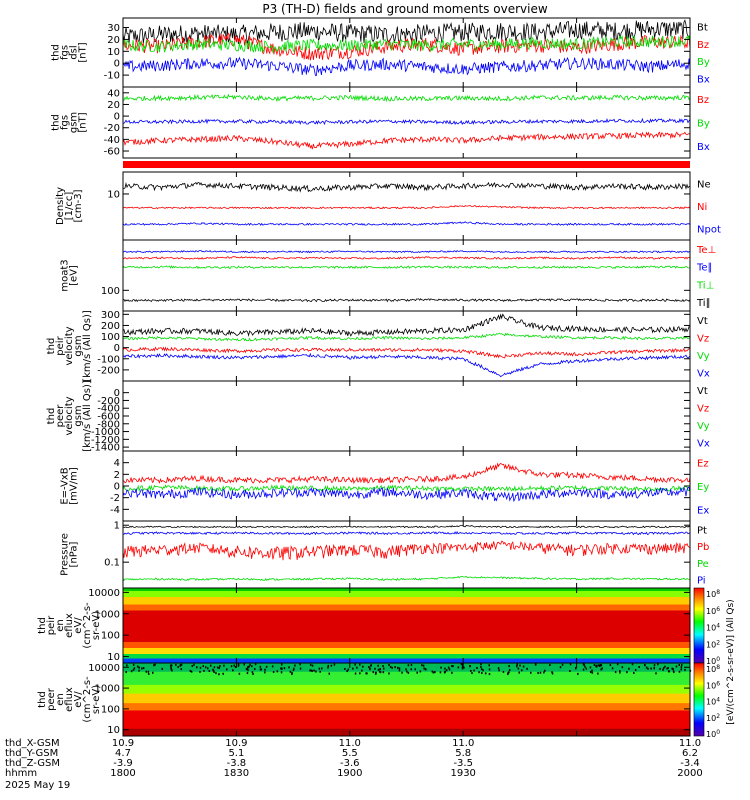 This screenshot has width=750, height=800. I want to click on y-tick-label: 1000, so click(107, 689).